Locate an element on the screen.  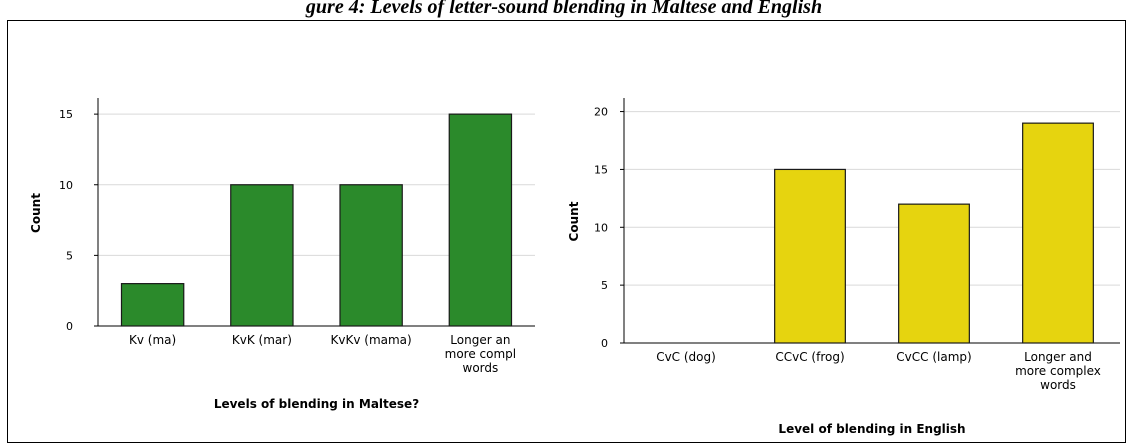
x-category-label-line: more complex is located at coordinates (1058, 371).